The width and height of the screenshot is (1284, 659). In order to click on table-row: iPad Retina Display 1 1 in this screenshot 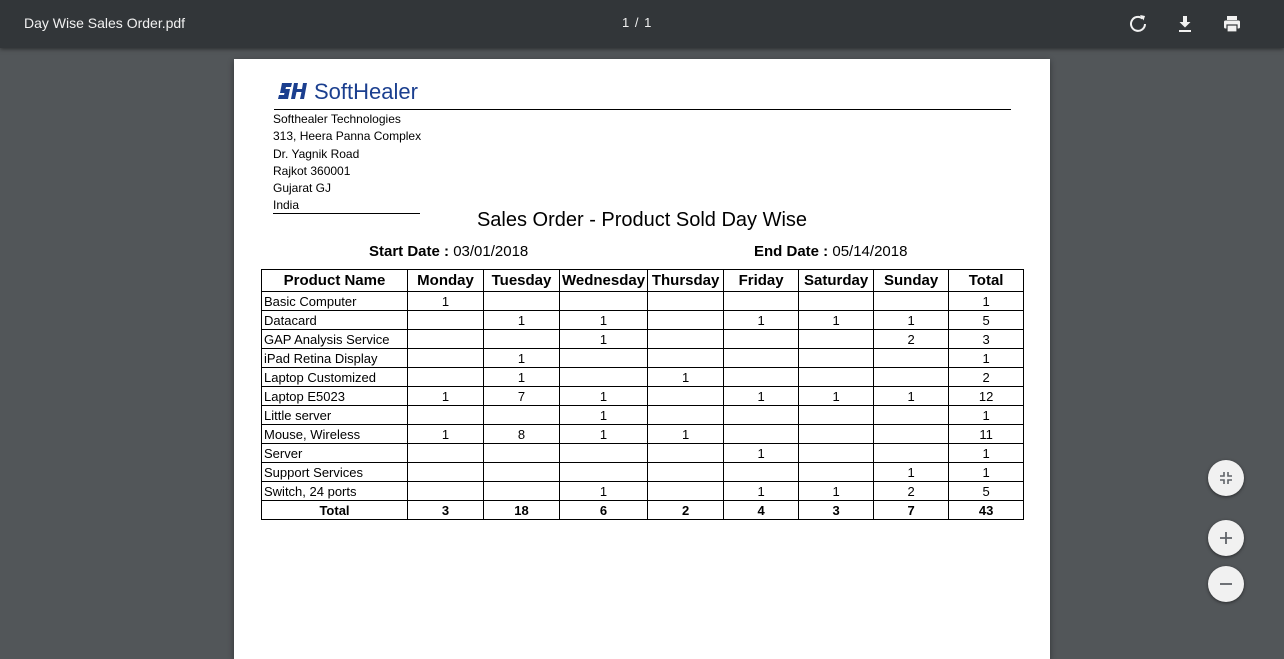, I will do `click(643, 358)`.